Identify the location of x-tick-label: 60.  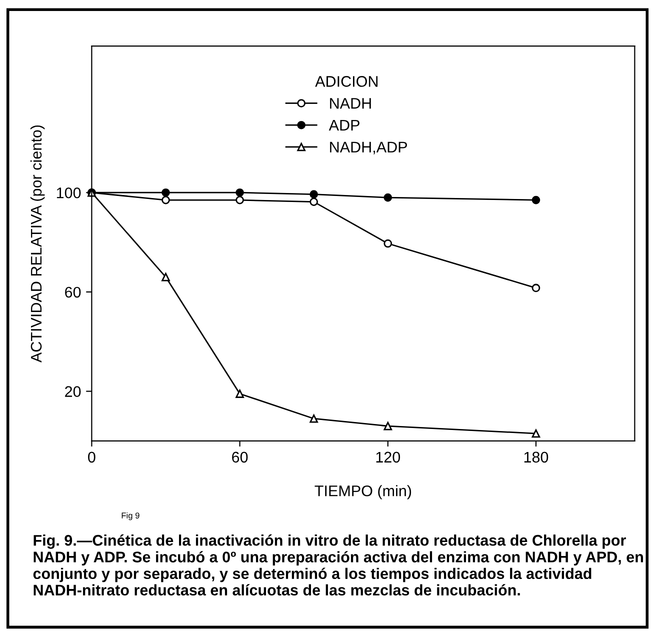
(240, 457).